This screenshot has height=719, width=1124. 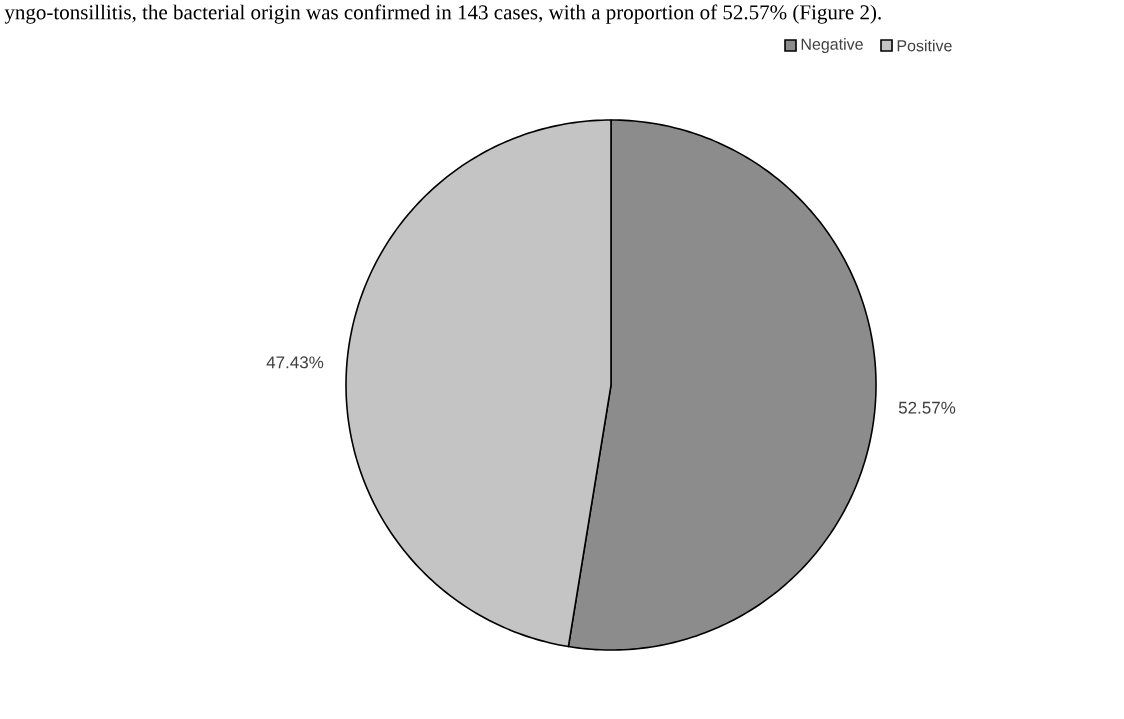 What do you see at coordinates (832, 45) in the screenshot?
I see `legend-label: Negative` at bounding box center [832, 45].